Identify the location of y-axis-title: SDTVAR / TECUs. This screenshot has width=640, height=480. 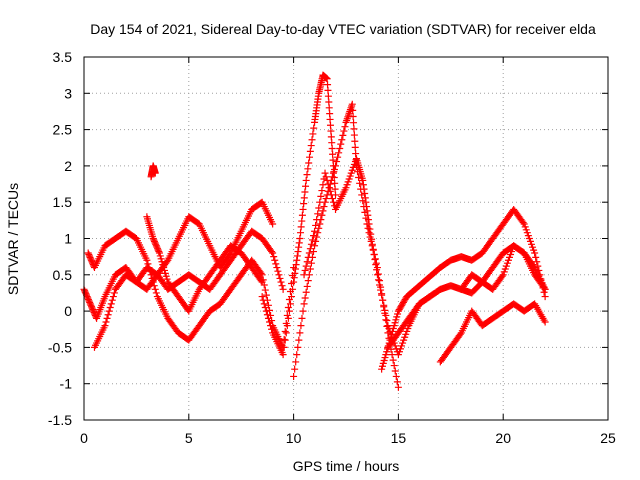
(13, 239).